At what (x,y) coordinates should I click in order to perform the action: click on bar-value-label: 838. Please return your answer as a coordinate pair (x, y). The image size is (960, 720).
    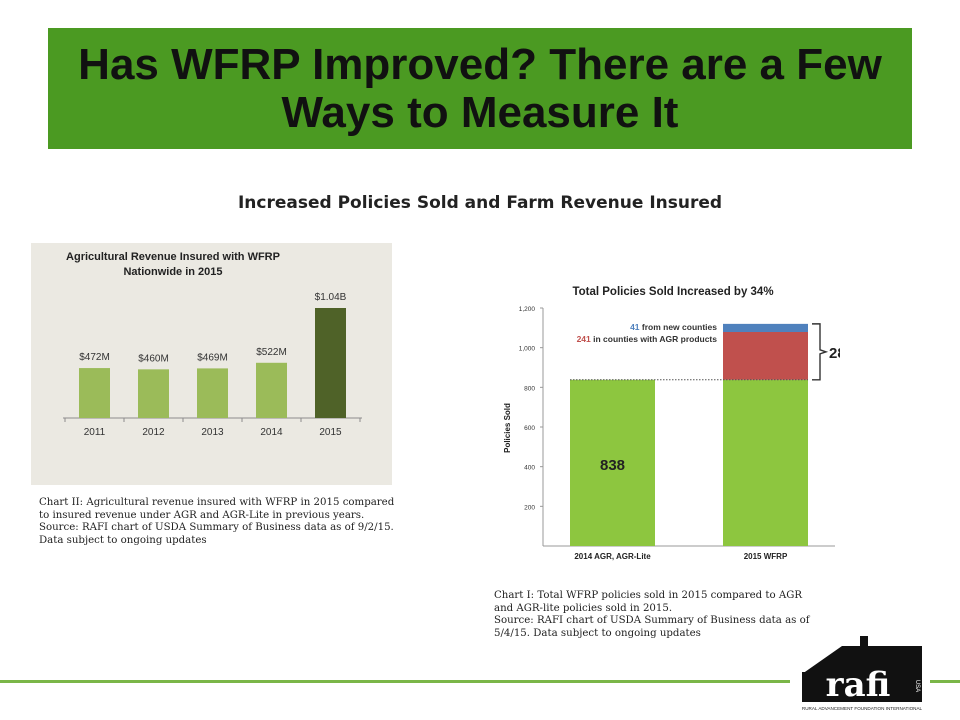
    Looking at the image, I should click on (612, 465).